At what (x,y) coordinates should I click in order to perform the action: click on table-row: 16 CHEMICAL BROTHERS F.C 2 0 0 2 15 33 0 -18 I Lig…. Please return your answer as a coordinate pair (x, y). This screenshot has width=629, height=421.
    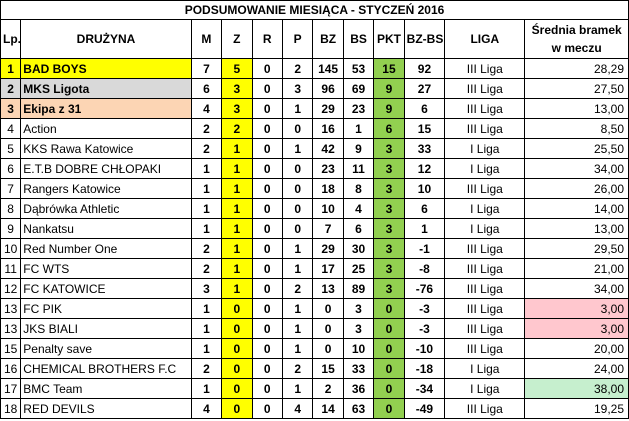
    Looking at the image, I should click on (314, 368).